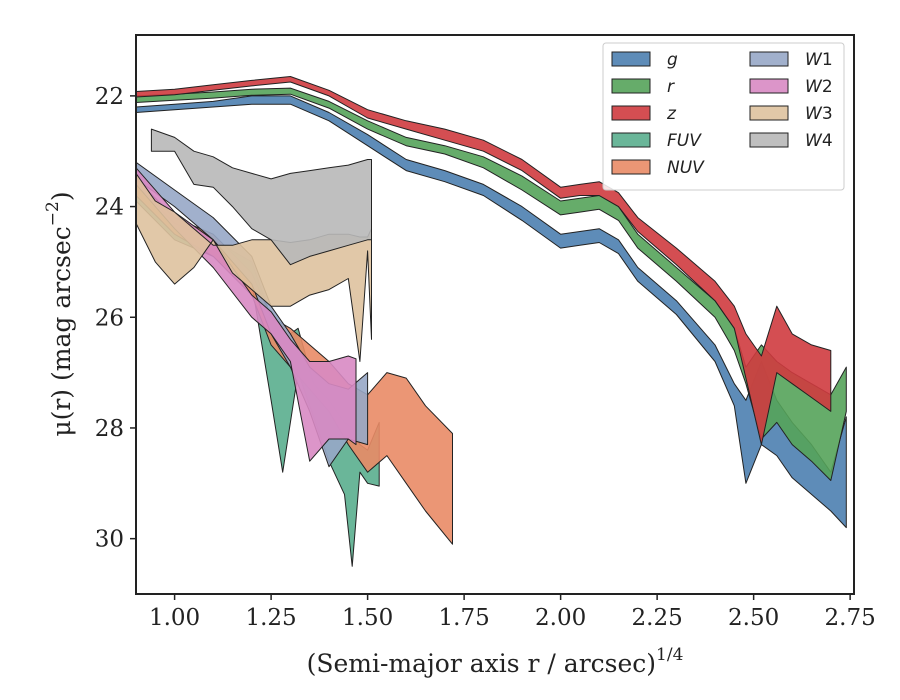 This screenshot has height=700, width=900. What do you see at coordinates (769, 86) in the screenshot?
I see `legend-swatch-W2` at bounding box center [769, 86].